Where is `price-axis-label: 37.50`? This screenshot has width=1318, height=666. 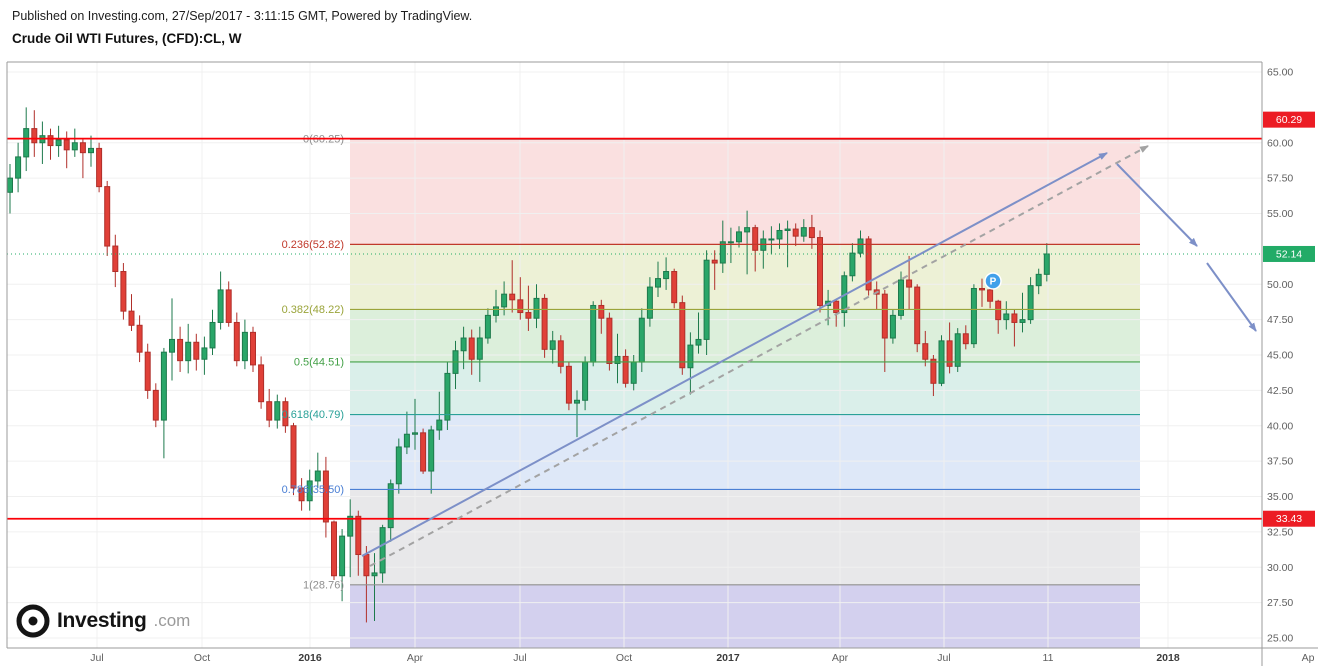 price-axis-label: 37.50 is located at coordinates (1280, 462).